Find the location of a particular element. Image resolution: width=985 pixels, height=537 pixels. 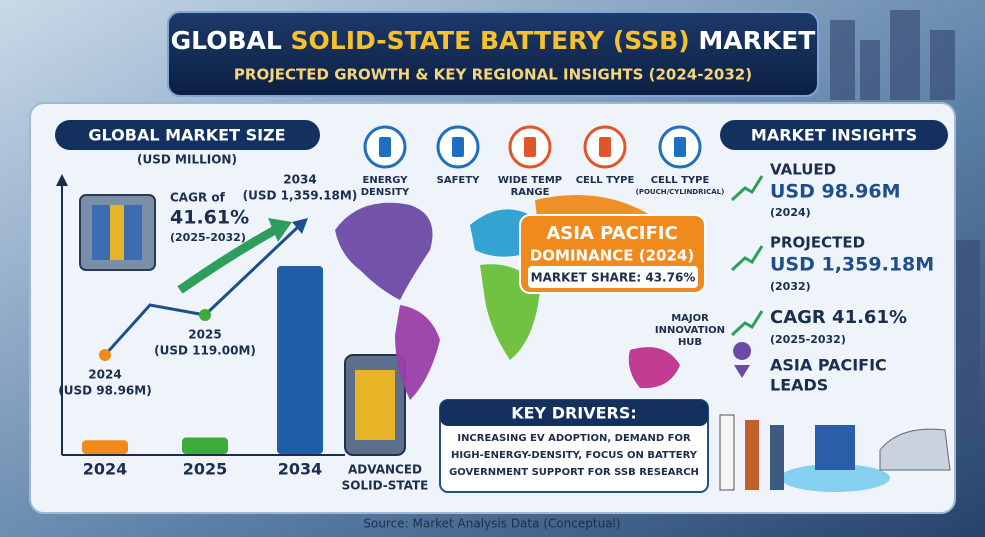

feature-label: RANGE is located at coordinates (530, 192).